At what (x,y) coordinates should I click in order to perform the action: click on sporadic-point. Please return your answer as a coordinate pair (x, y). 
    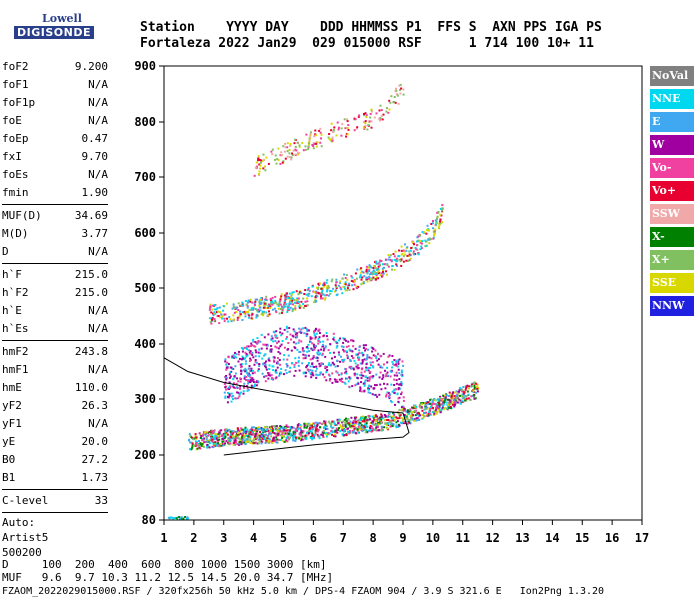
    Looking at the image, I should click on (181, 517).